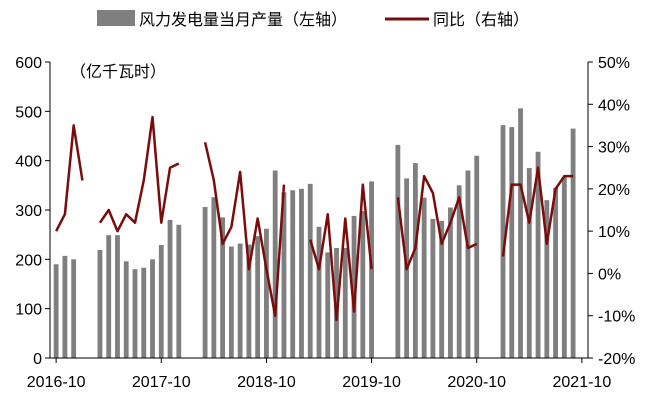 The width and height of the screenshot is (659, 402). What do you see at coordinates (243, 19) in the screenshot?
I see `legend-bar-label: 风力发电量当月产量（左轴）` at bounding box center [243, 19].